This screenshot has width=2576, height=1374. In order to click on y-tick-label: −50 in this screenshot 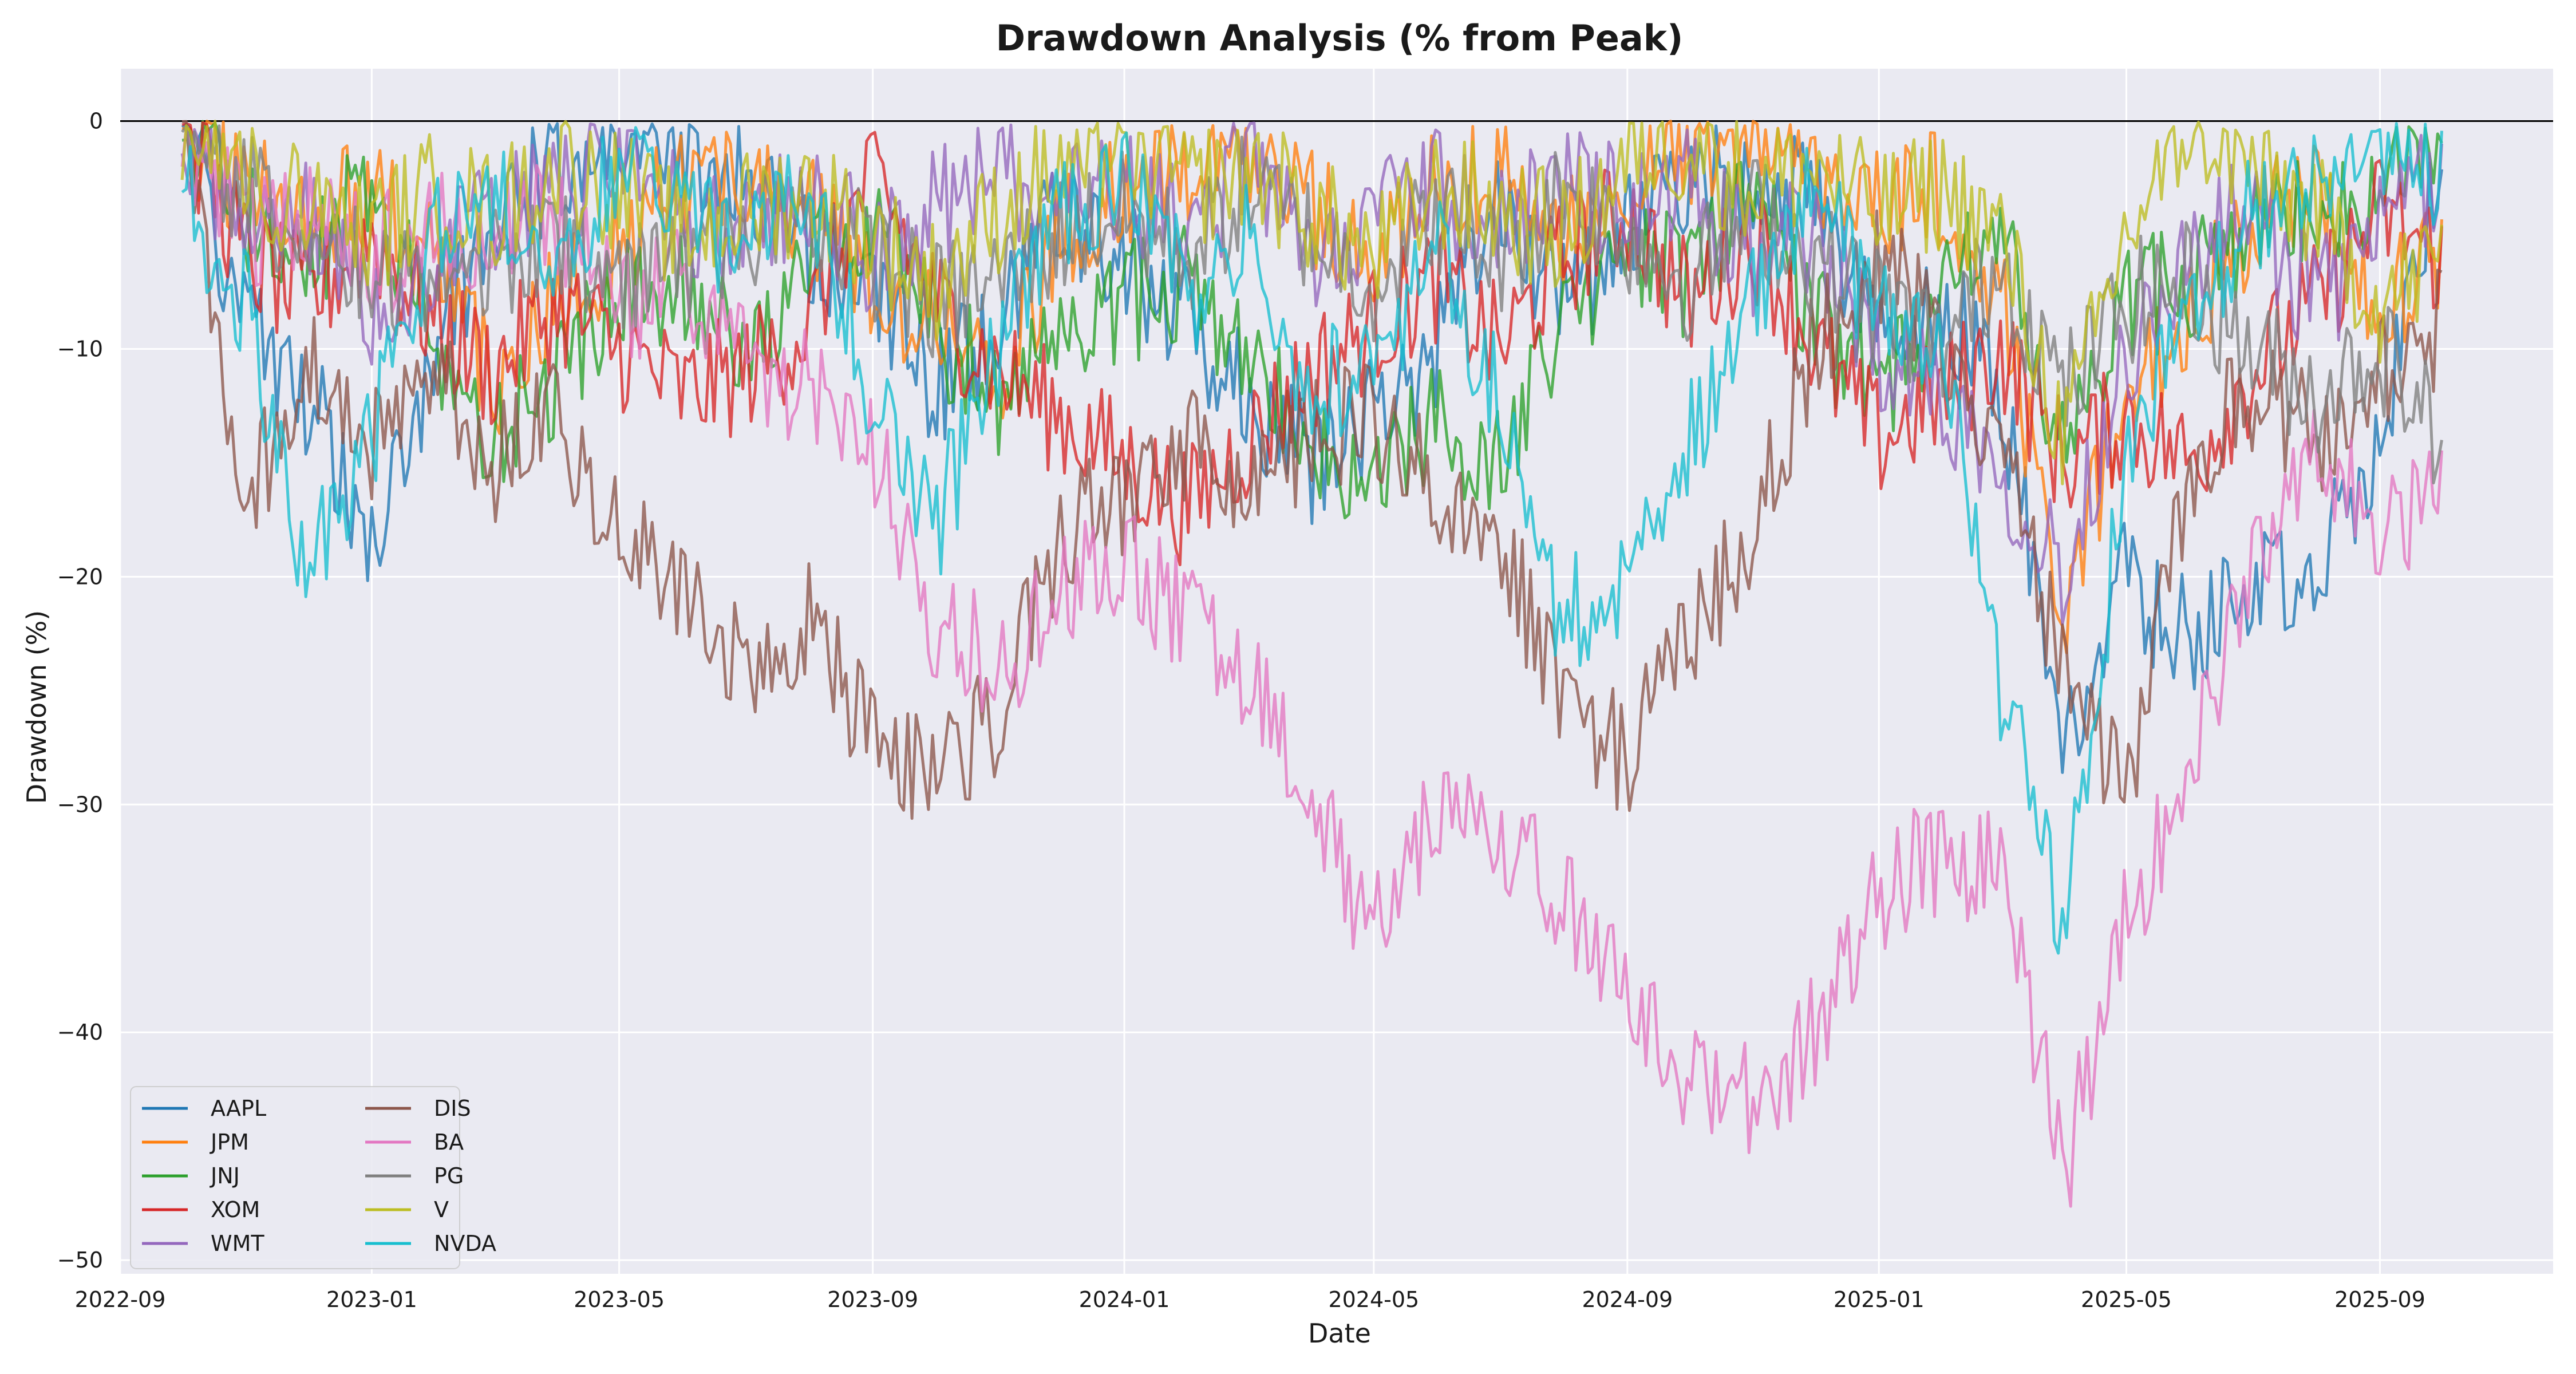, I will do `click(80, 1260)`.